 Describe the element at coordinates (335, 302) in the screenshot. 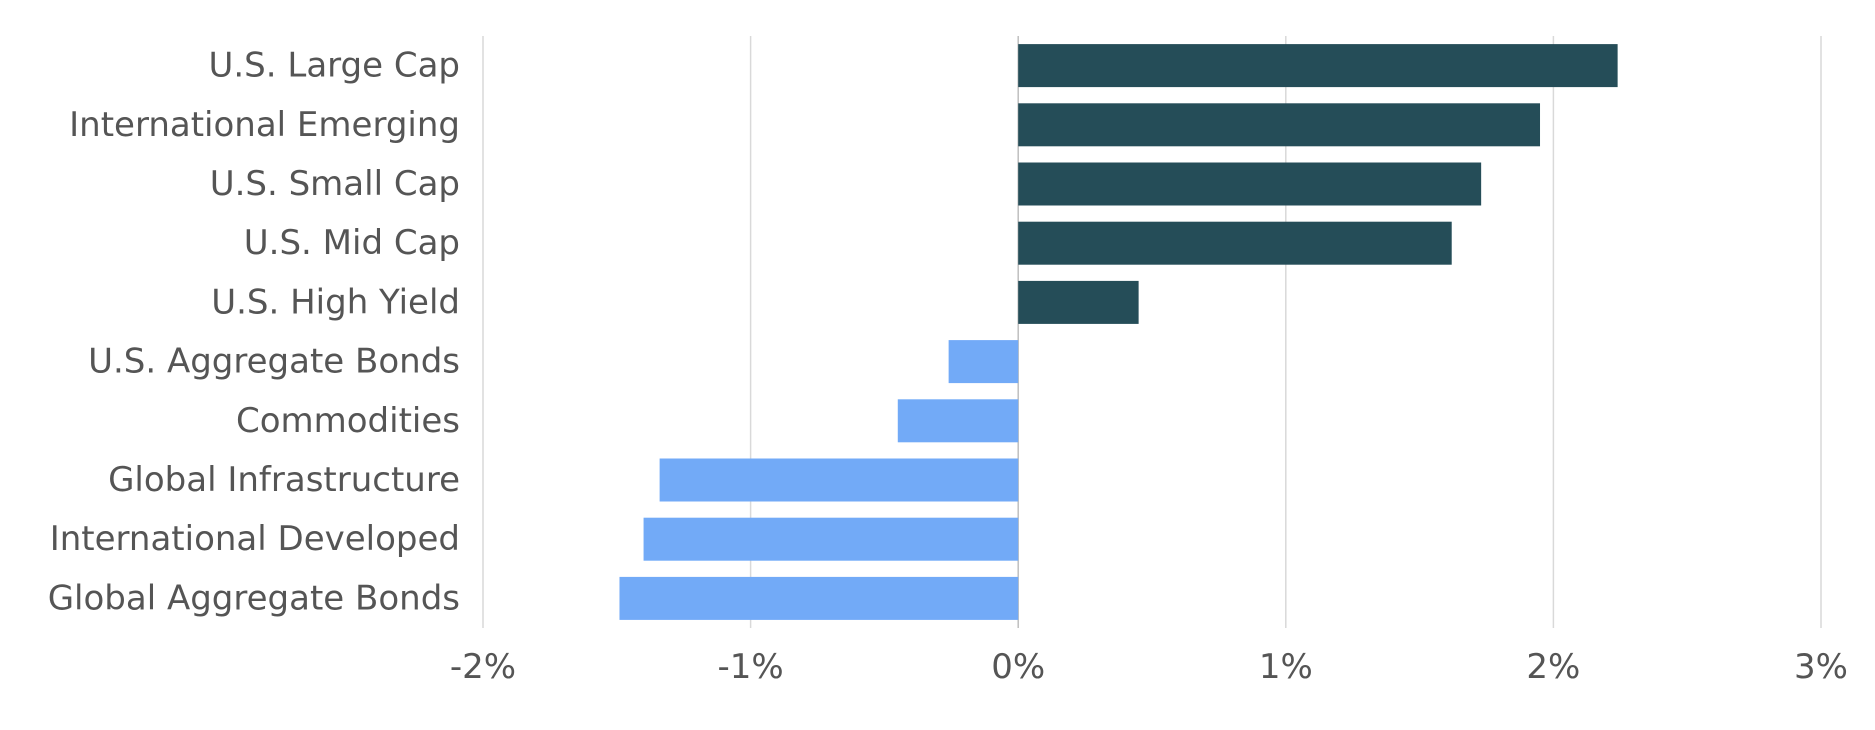

I see `category-label: U.S. High Yield` at that location.